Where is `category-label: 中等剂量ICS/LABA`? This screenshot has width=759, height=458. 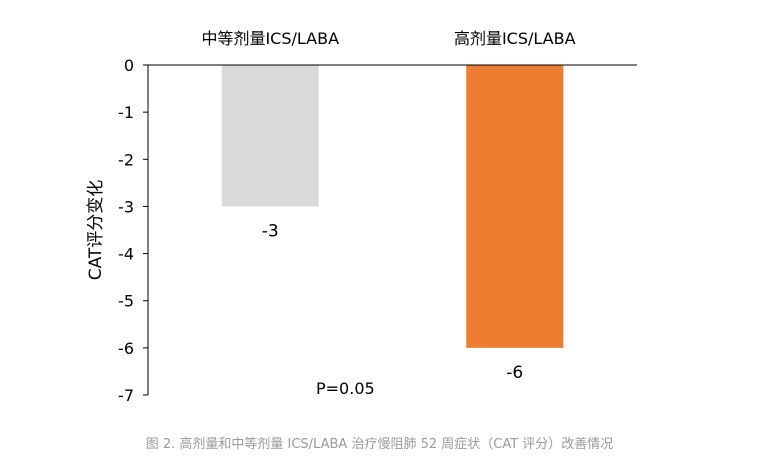 category-label: 中等剂量ICS/LABA is located at coordinates (270, 38).